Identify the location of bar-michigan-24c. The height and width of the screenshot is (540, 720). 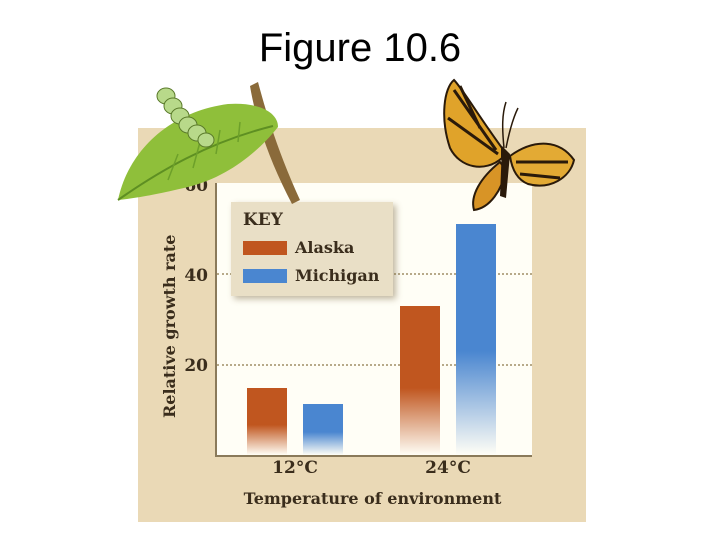
(476, 339).